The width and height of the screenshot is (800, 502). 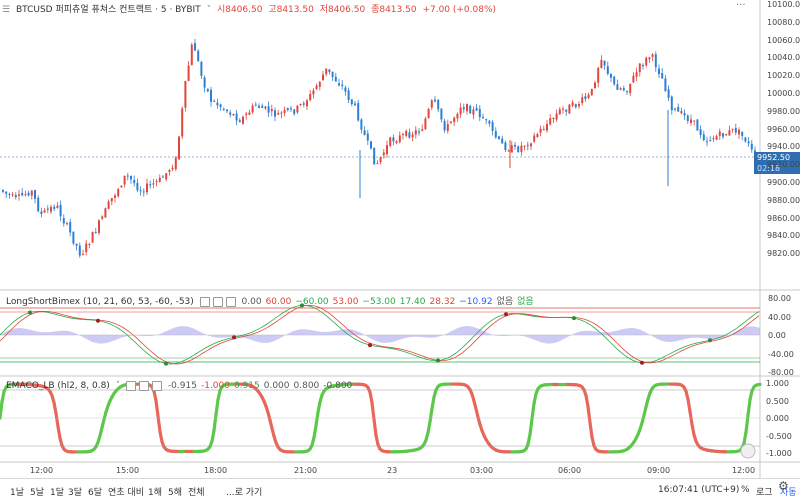 What do you see at coordinates (126, 491) in the screenshot?
I see `range-button: 연초 대비` at bounding box center [126, 491].